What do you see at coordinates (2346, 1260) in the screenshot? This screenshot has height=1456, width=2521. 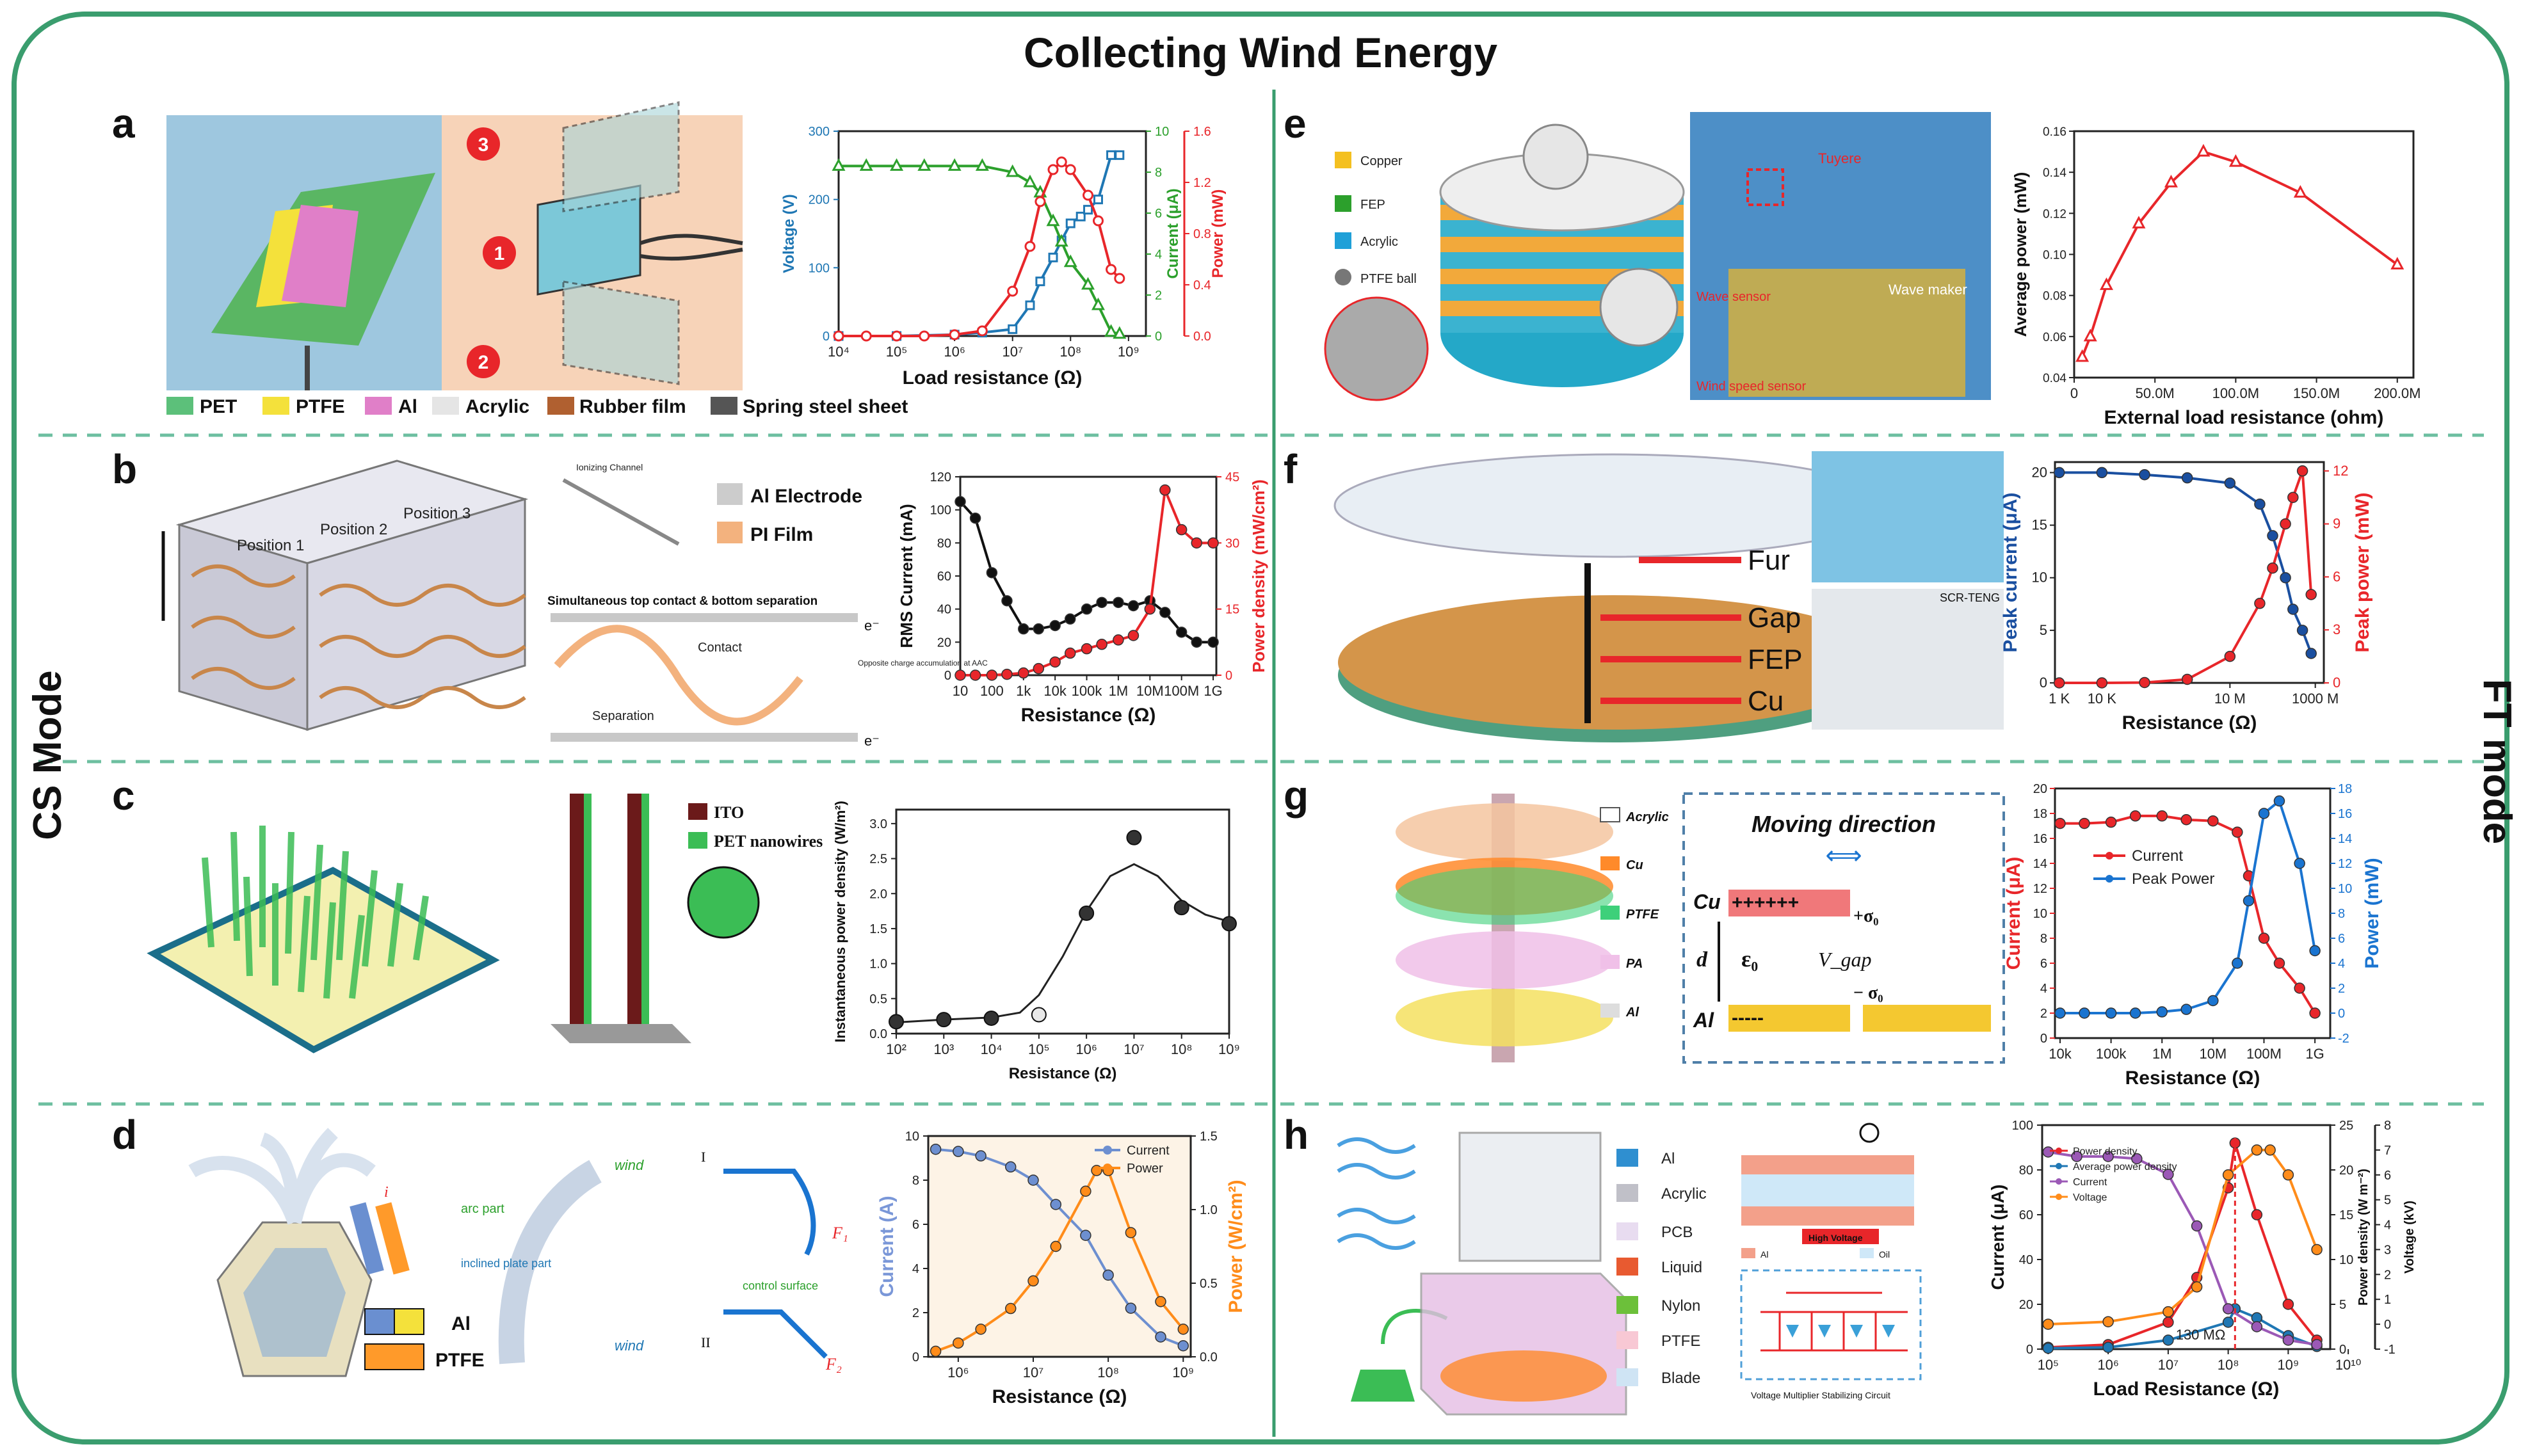 I see `chart-h-ytick-label: 10` at bounding box center [2346, 1260].